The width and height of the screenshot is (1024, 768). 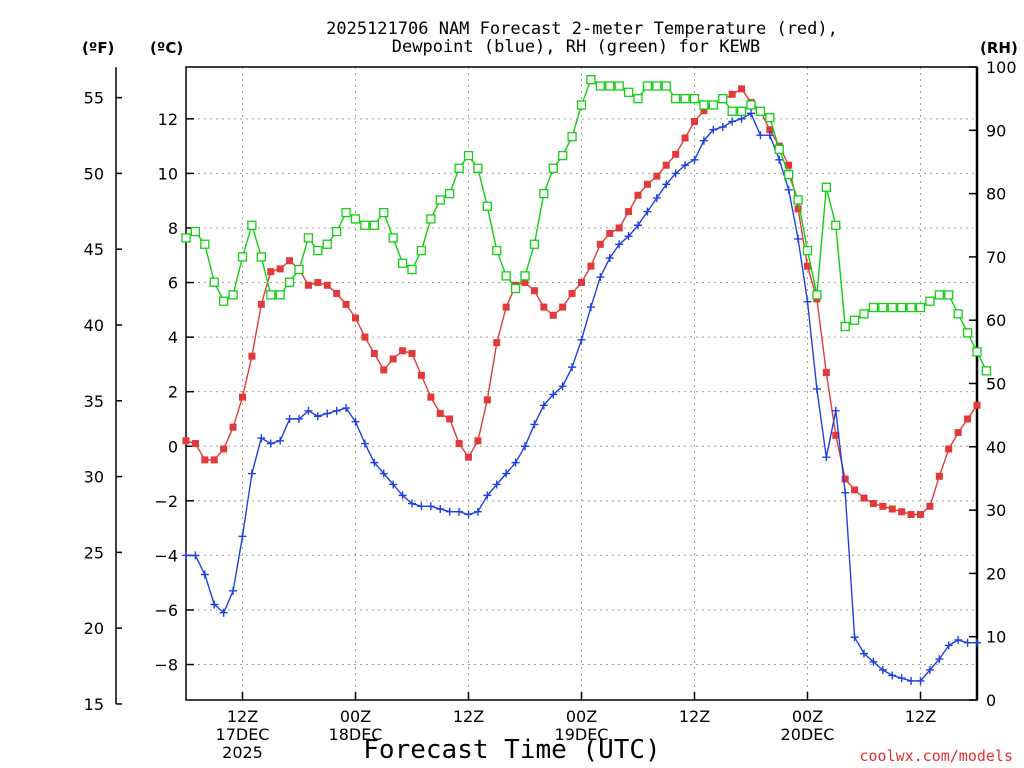 I want to click on rh-tick-label: 80, so click(x=996, y=194).